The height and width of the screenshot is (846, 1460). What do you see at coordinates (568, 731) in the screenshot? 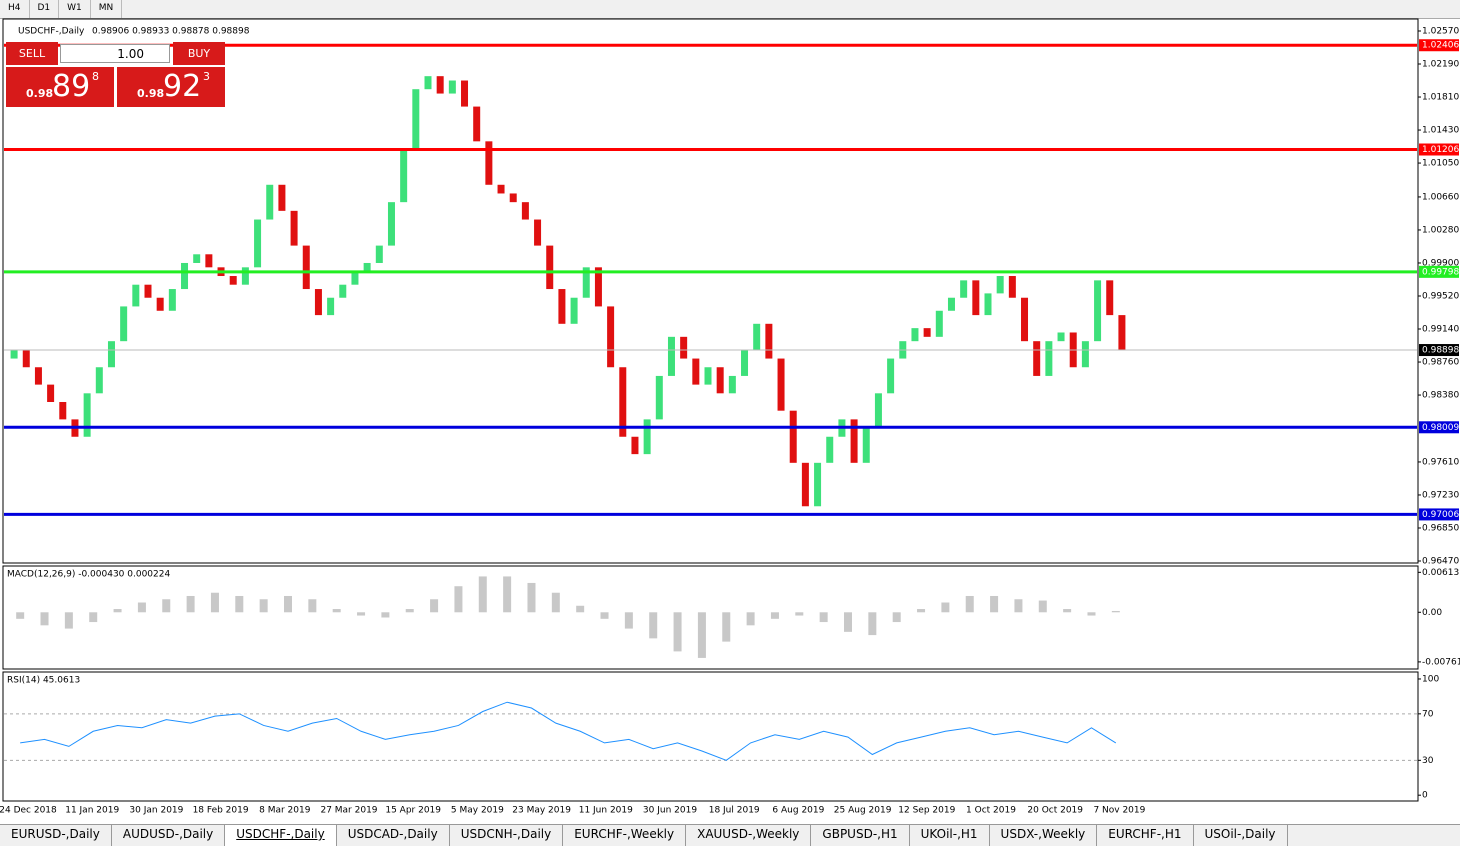
I see `rsi-line` at bounding box center [568, 731].